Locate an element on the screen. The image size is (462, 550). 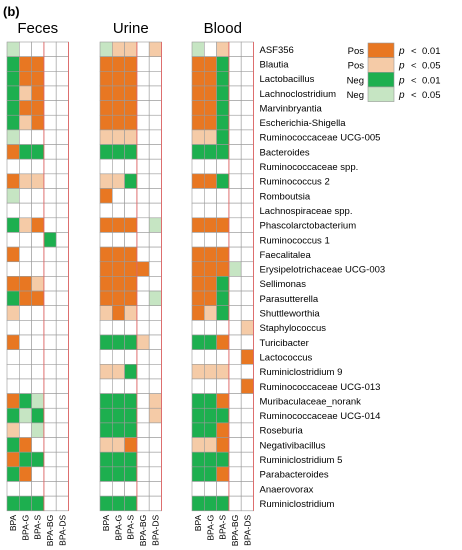
column-label: BPA-G is located at coordinates (25, 528).